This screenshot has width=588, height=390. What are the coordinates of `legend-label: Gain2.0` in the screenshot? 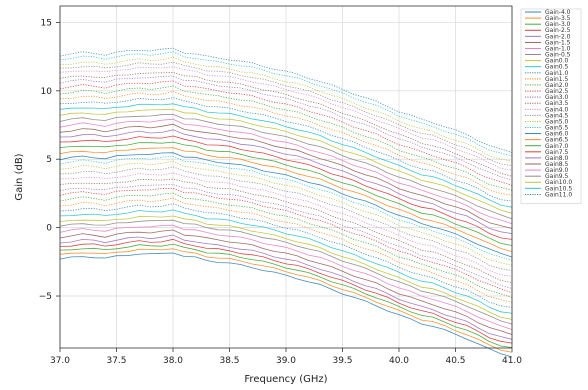 It's located at (557, 85).